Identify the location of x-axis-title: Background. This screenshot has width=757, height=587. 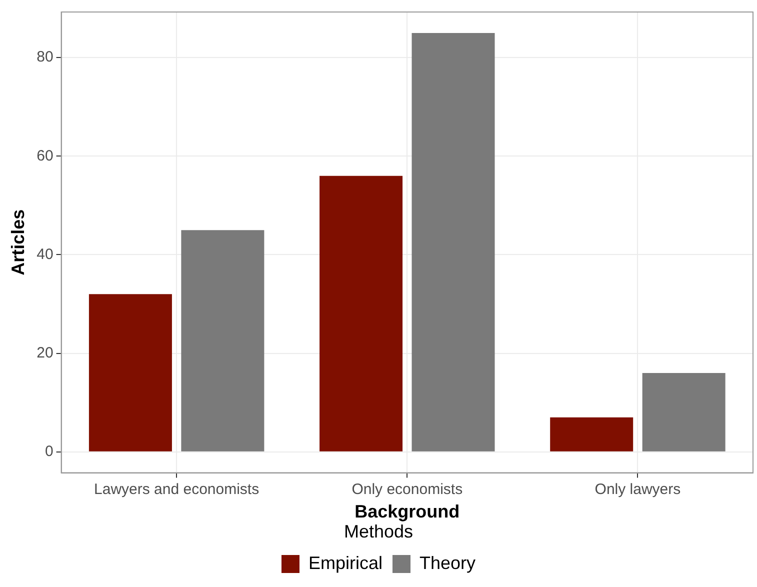
(407, 512).